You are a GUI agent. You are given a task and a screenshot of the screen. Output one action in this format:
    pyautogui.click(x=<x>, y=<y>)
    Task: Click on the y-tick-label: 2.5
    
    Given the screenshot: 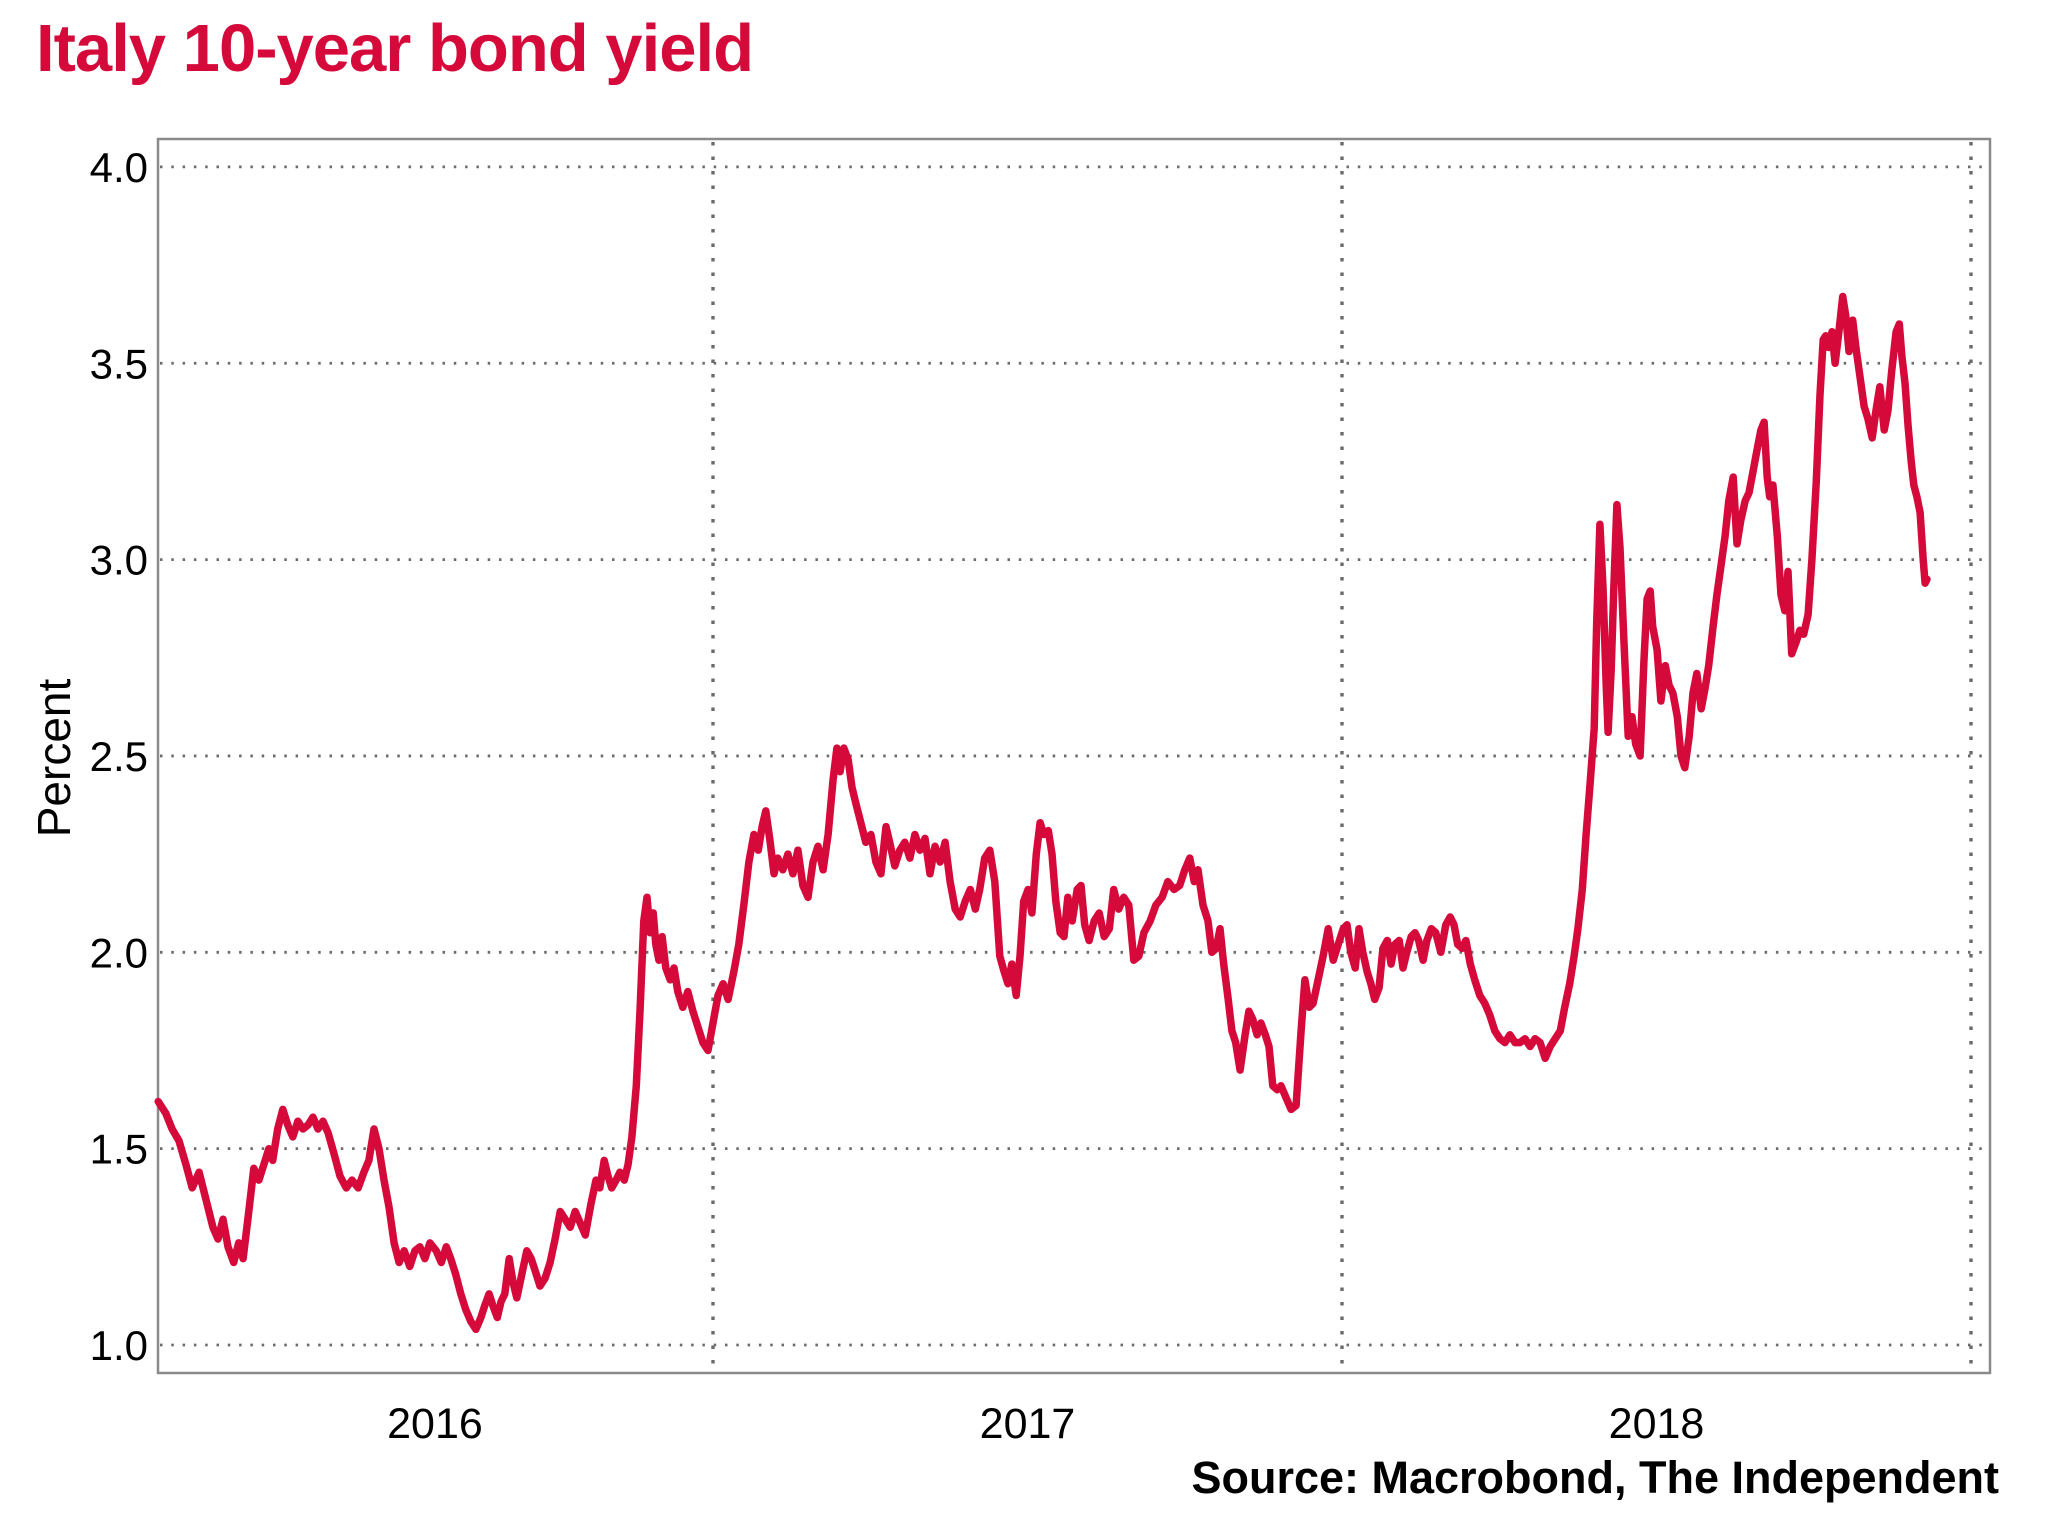 What is the action you would take?
    pyautogui.click(x=119, y=756)
    